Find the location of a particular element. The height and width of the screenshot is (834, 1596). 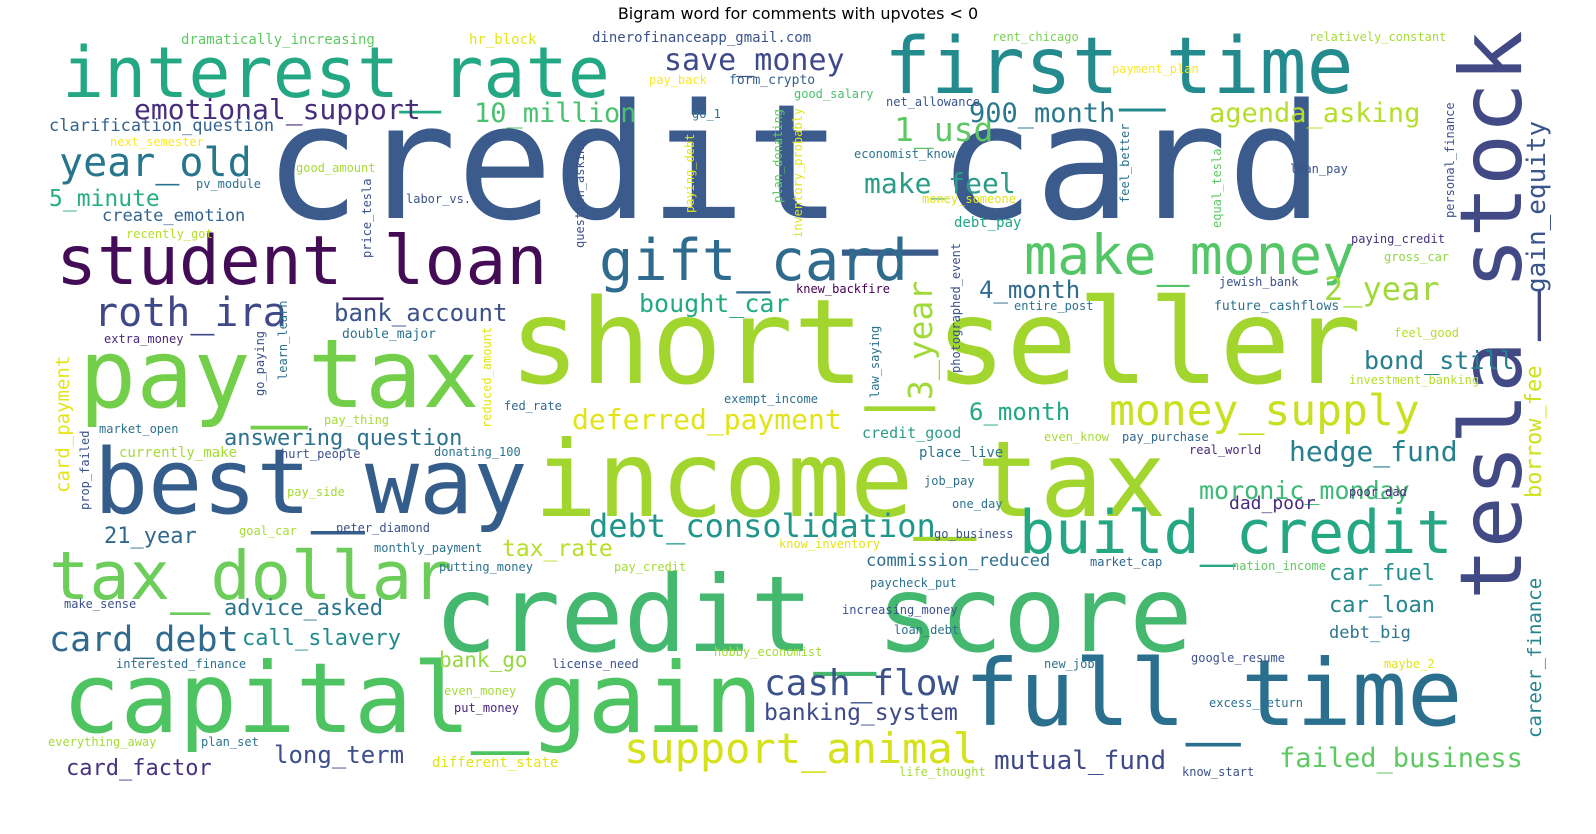

word-tax-rate: tax_rate is located at coordinates (557, 549).